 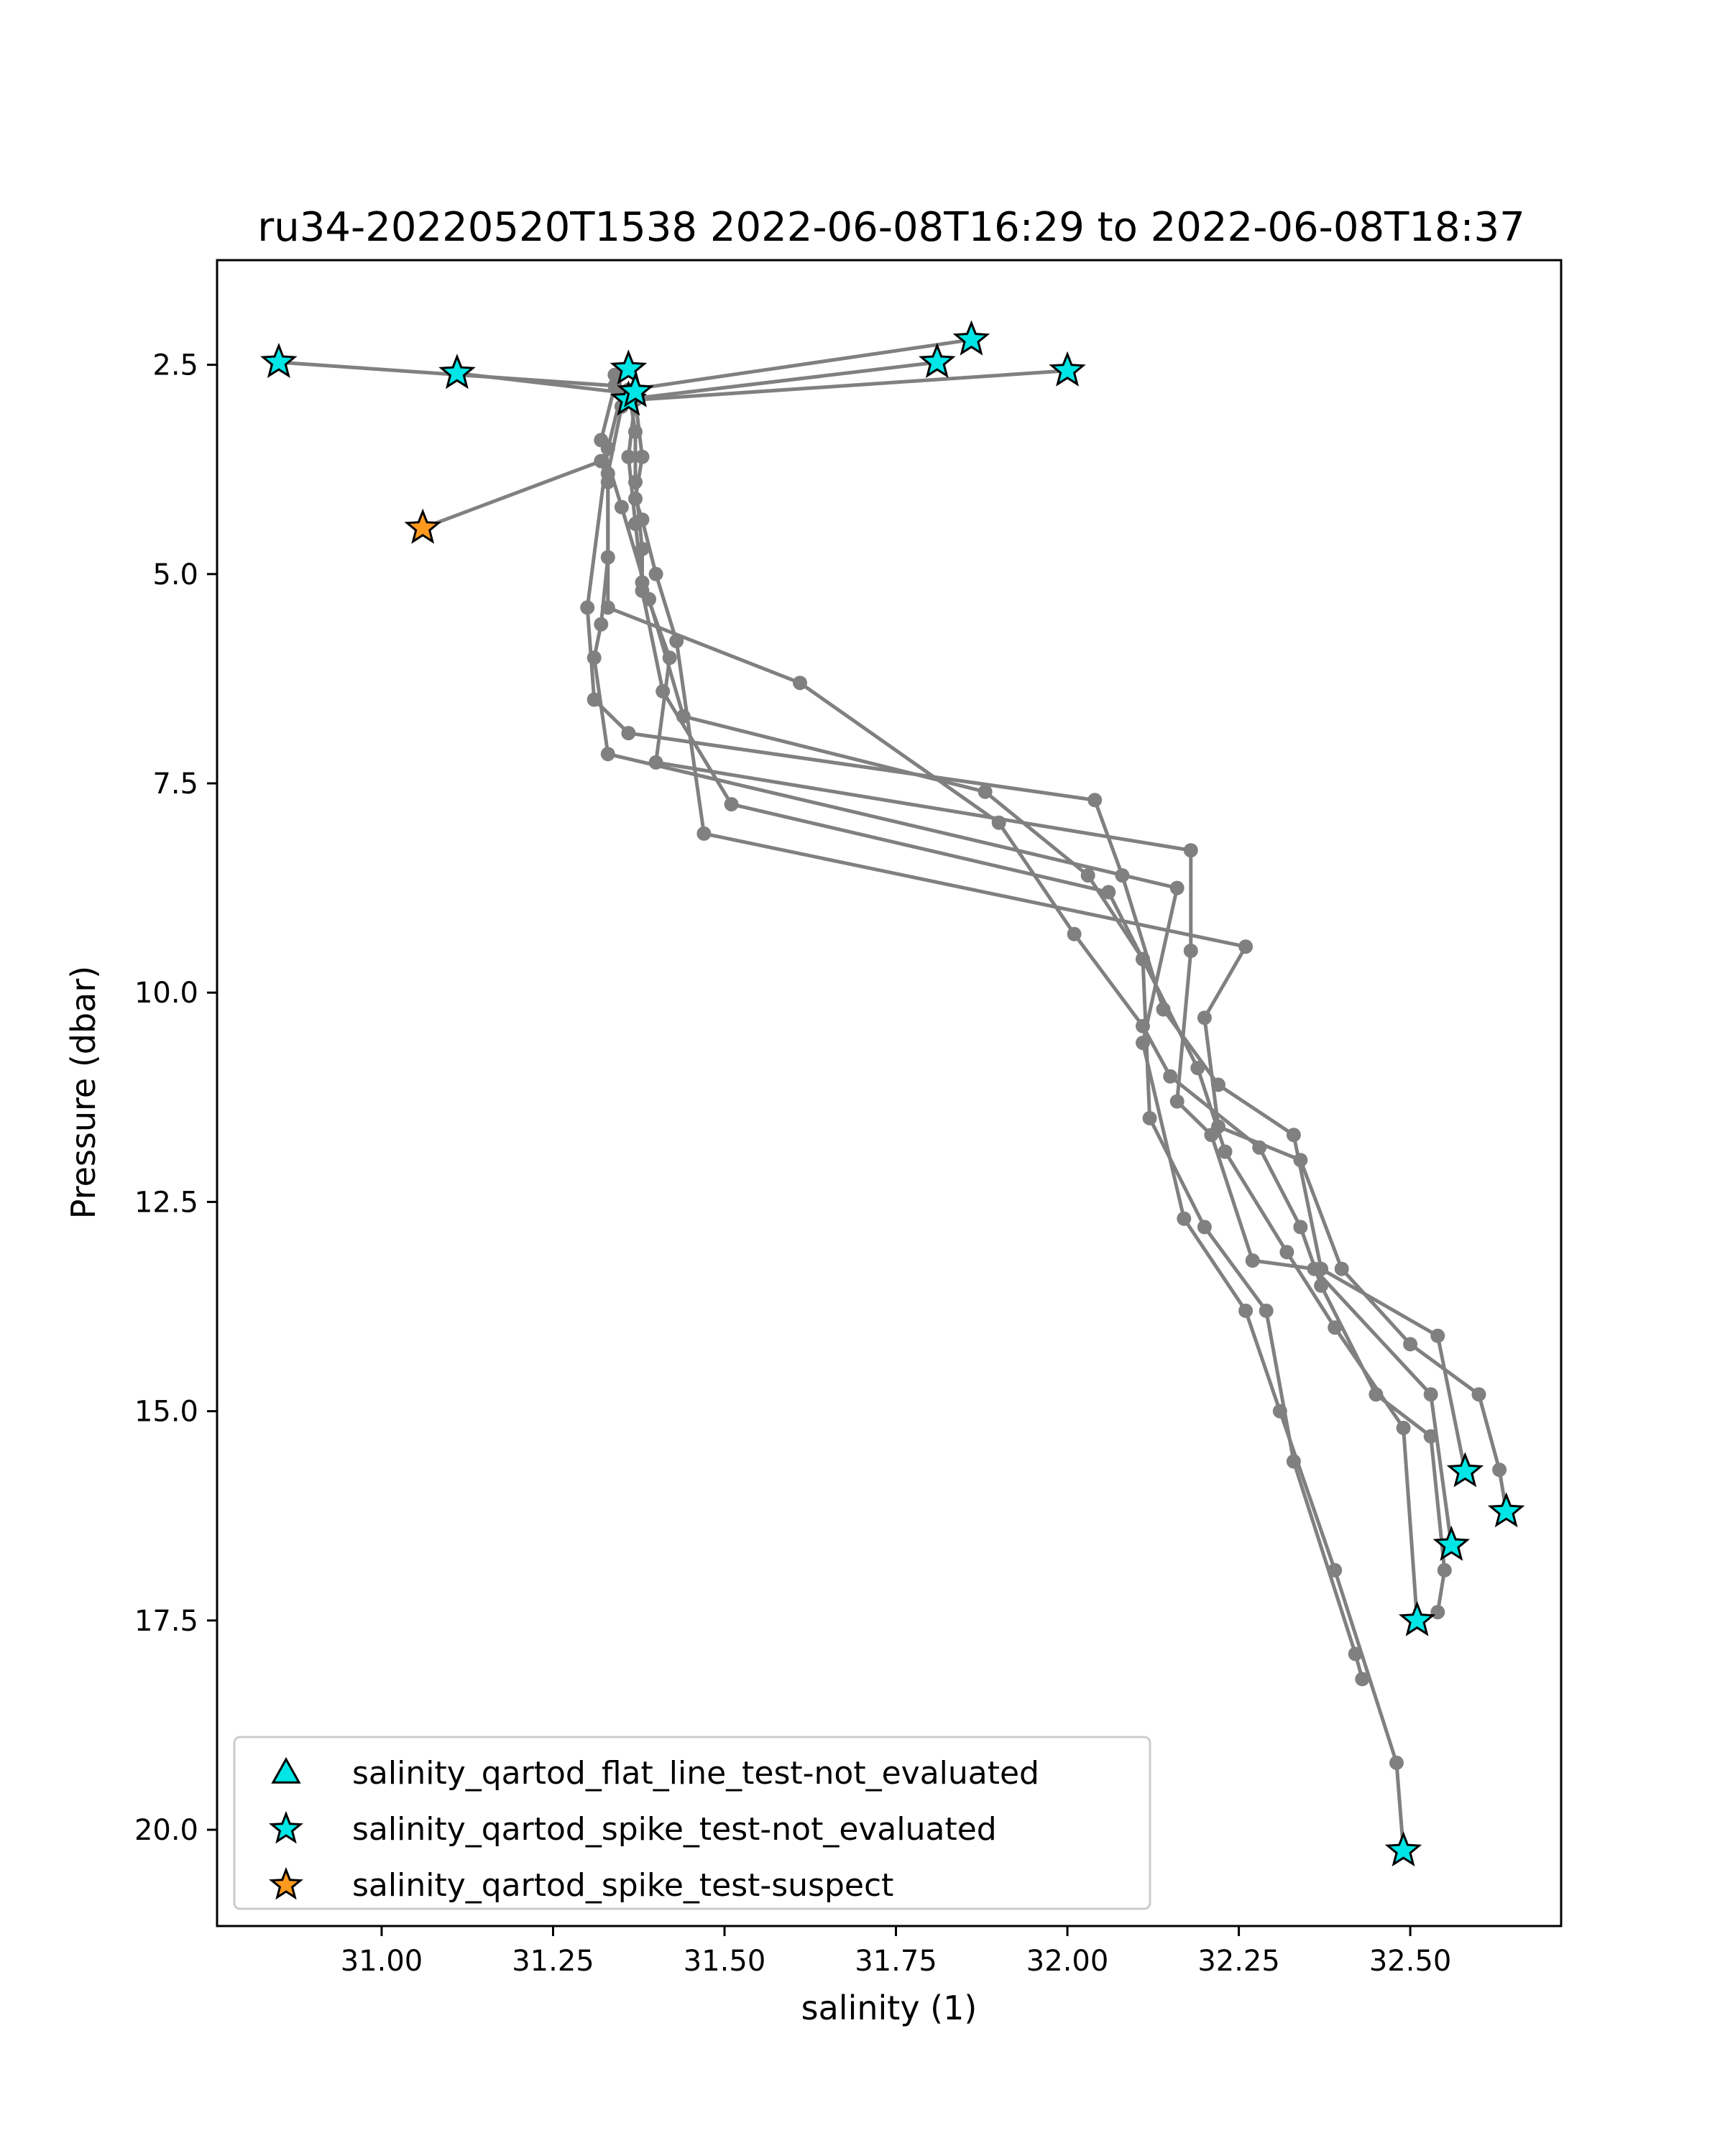 What do you see at coordinates (175, 366) in the screenshot?
I see `y-tick-label: 2.5` at bounding box center [175, 366].